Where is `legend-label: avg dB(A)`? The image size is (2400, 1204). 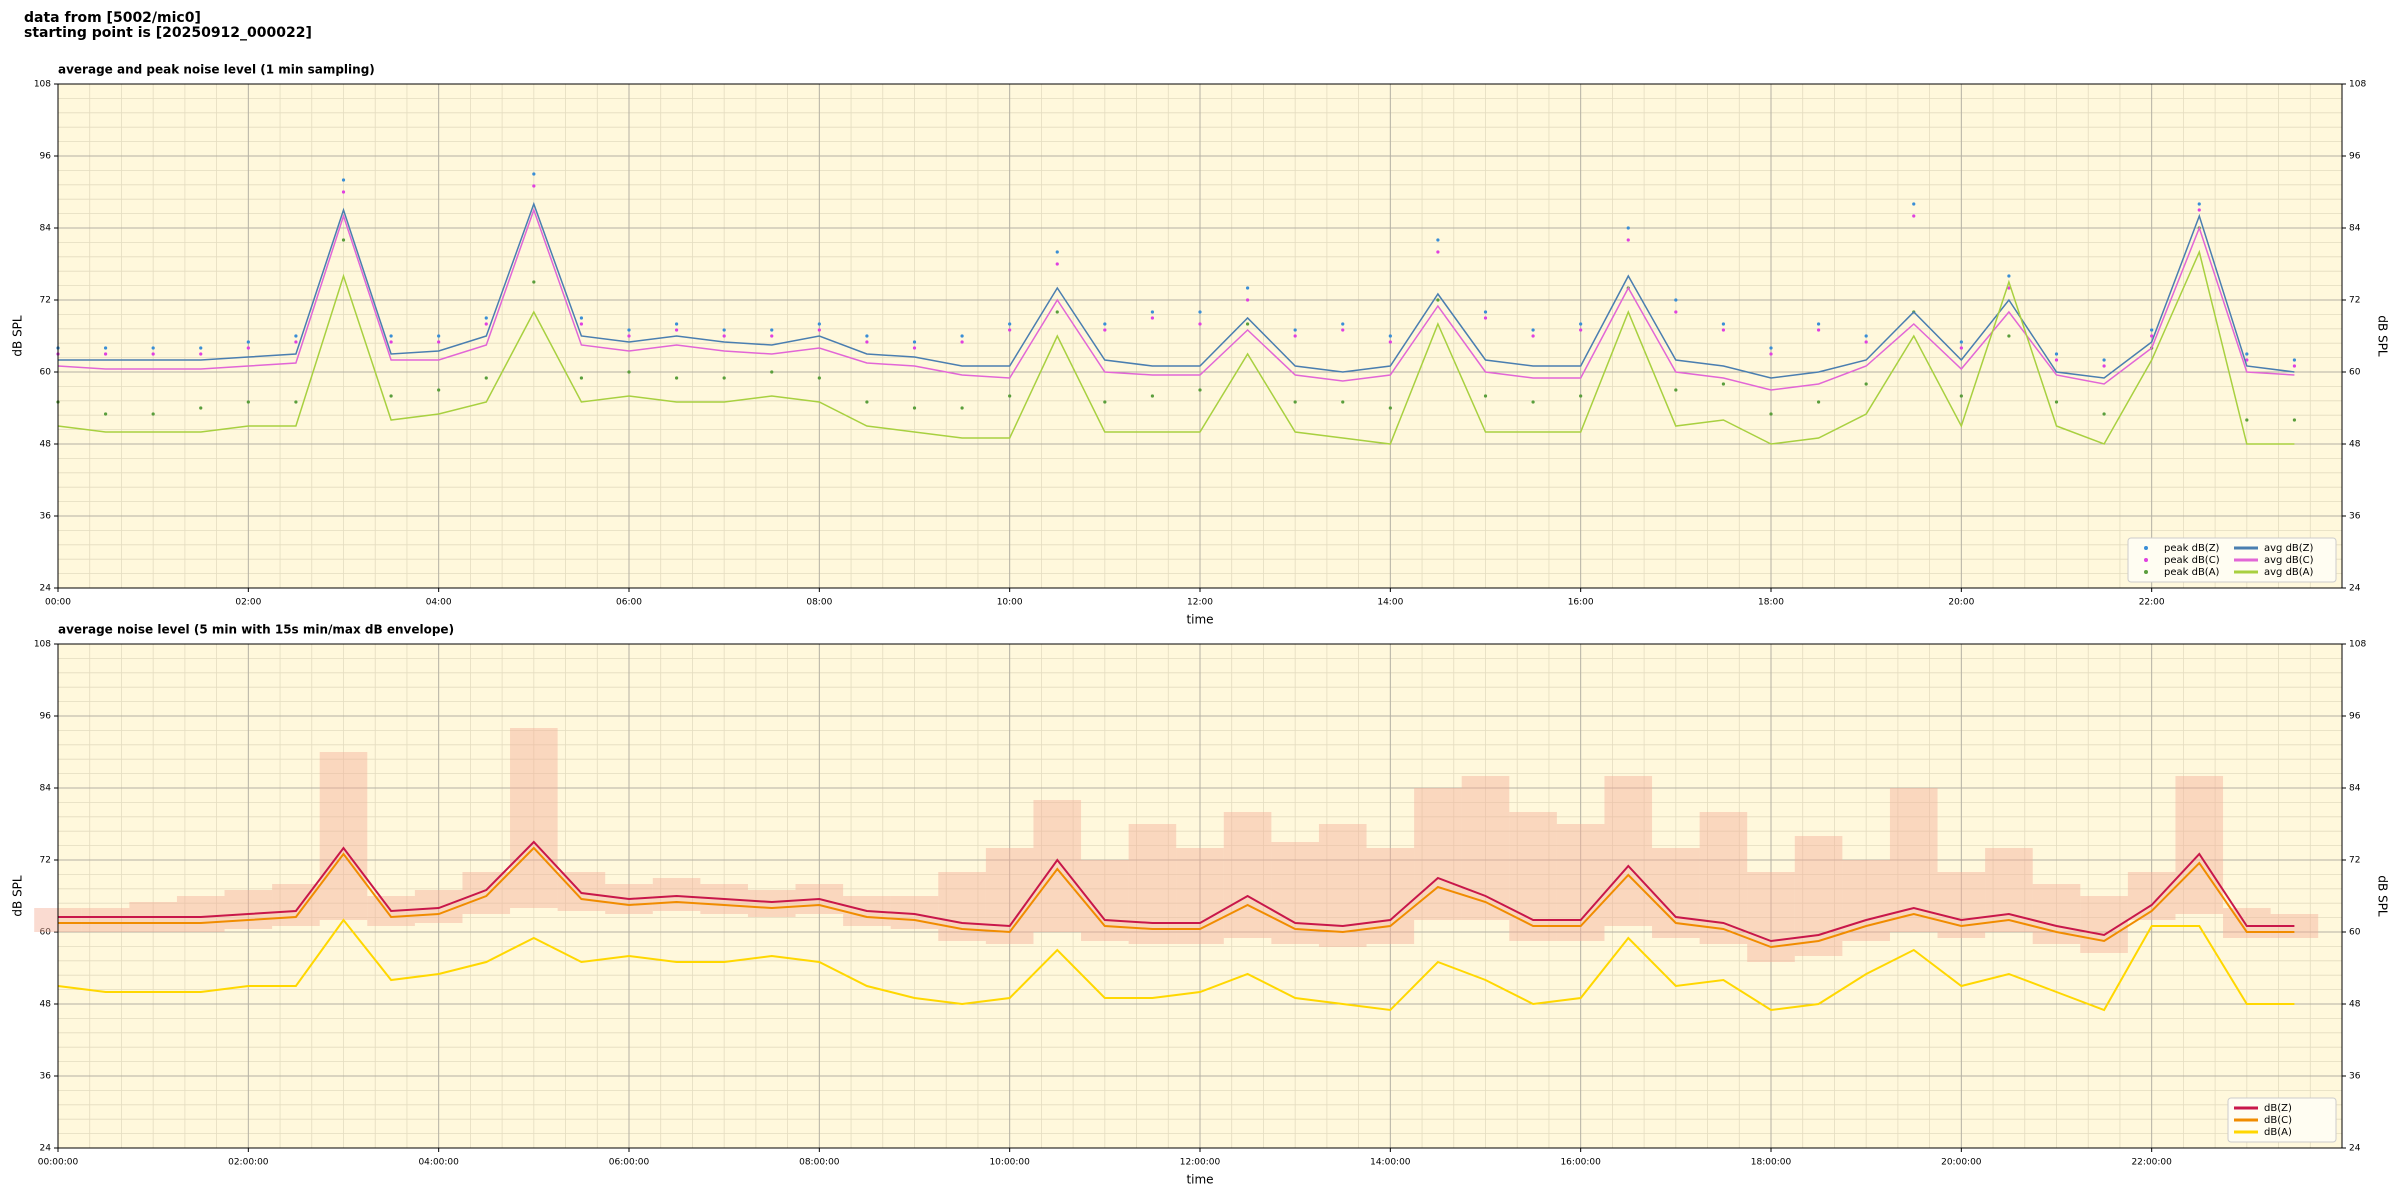 legend-label: avg dB(A) is located at coordinates (2289, 572).